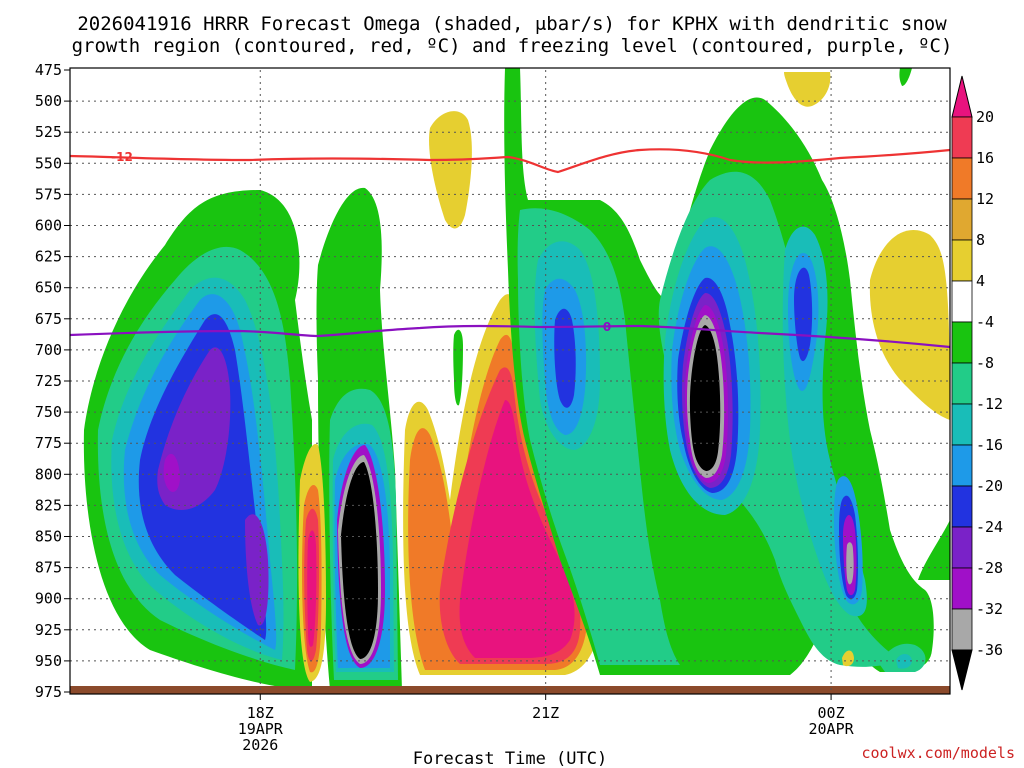 The image size is (1024, 768). What do you see at coordinates (48, 474) in the screenshot?
I see `y-tick-label: 800` at bounding box center [48, 474].